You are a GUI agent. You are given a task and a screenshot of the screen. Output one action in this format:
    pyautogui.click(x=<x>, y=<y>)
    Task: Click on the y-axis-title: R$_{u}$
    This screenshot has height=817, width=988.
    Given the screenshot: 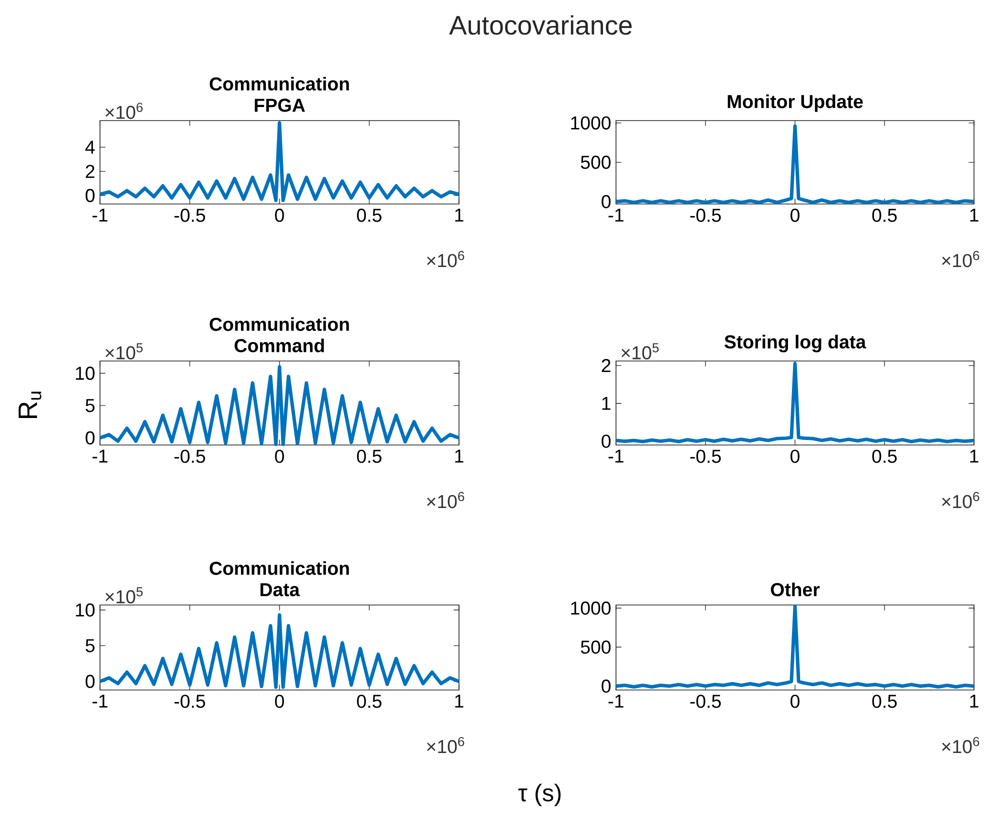 What is the action you would take?
    pyautogui.click(x=30, y=405)
    